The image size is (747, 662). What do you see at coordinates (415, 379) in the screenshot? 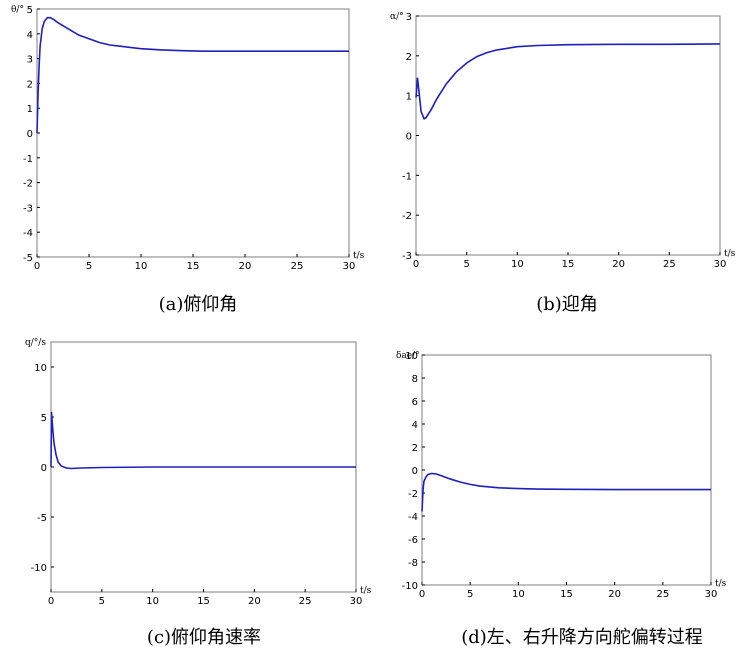
I see `y-tick-label: 8` at bounding box center [415, 379].